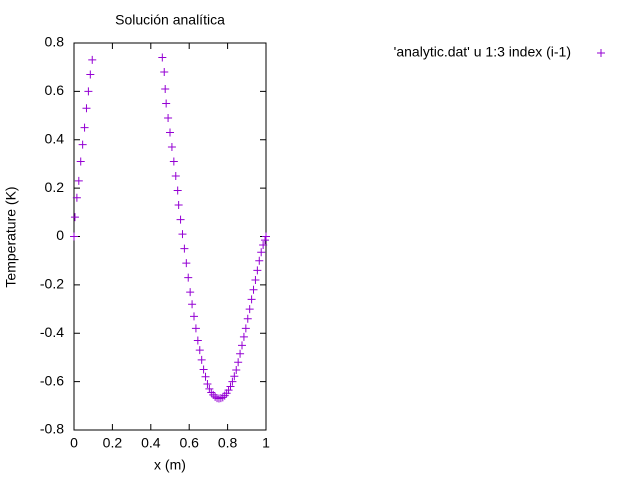  What do you see at coordinates (52, 380) in the screenshot?
I see `y-tick-label: -0.6` at bounding box center [52, 380].